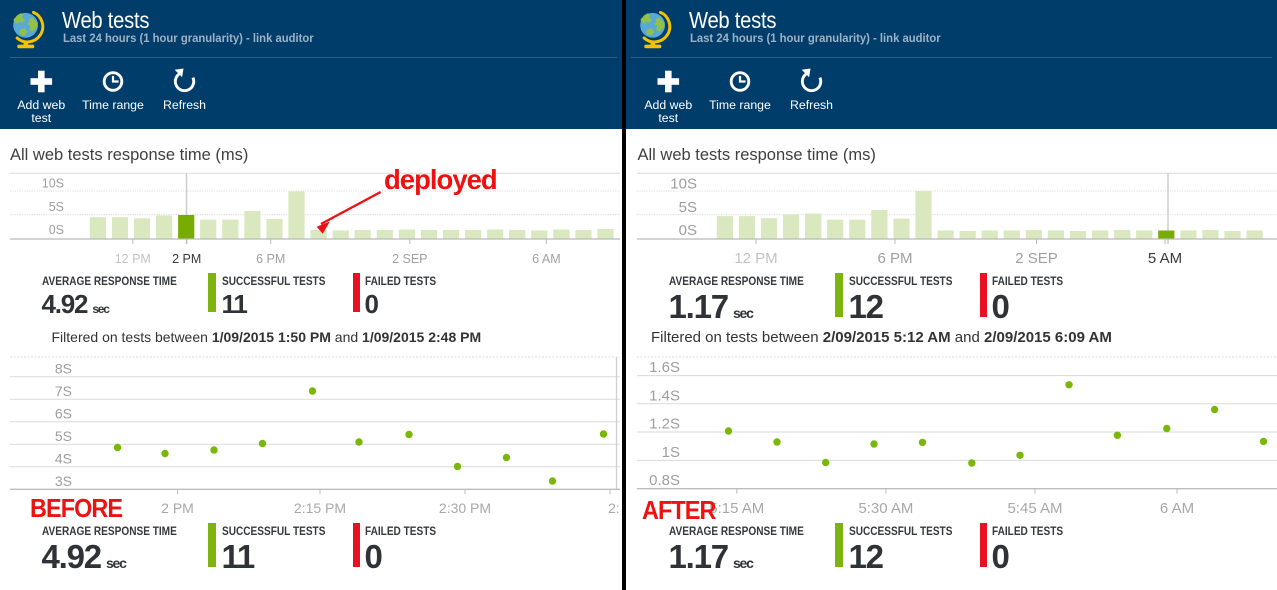  Describe the element at coordinates (63, 391) in the screenshot. I see `svg-text: 7S` at that location.